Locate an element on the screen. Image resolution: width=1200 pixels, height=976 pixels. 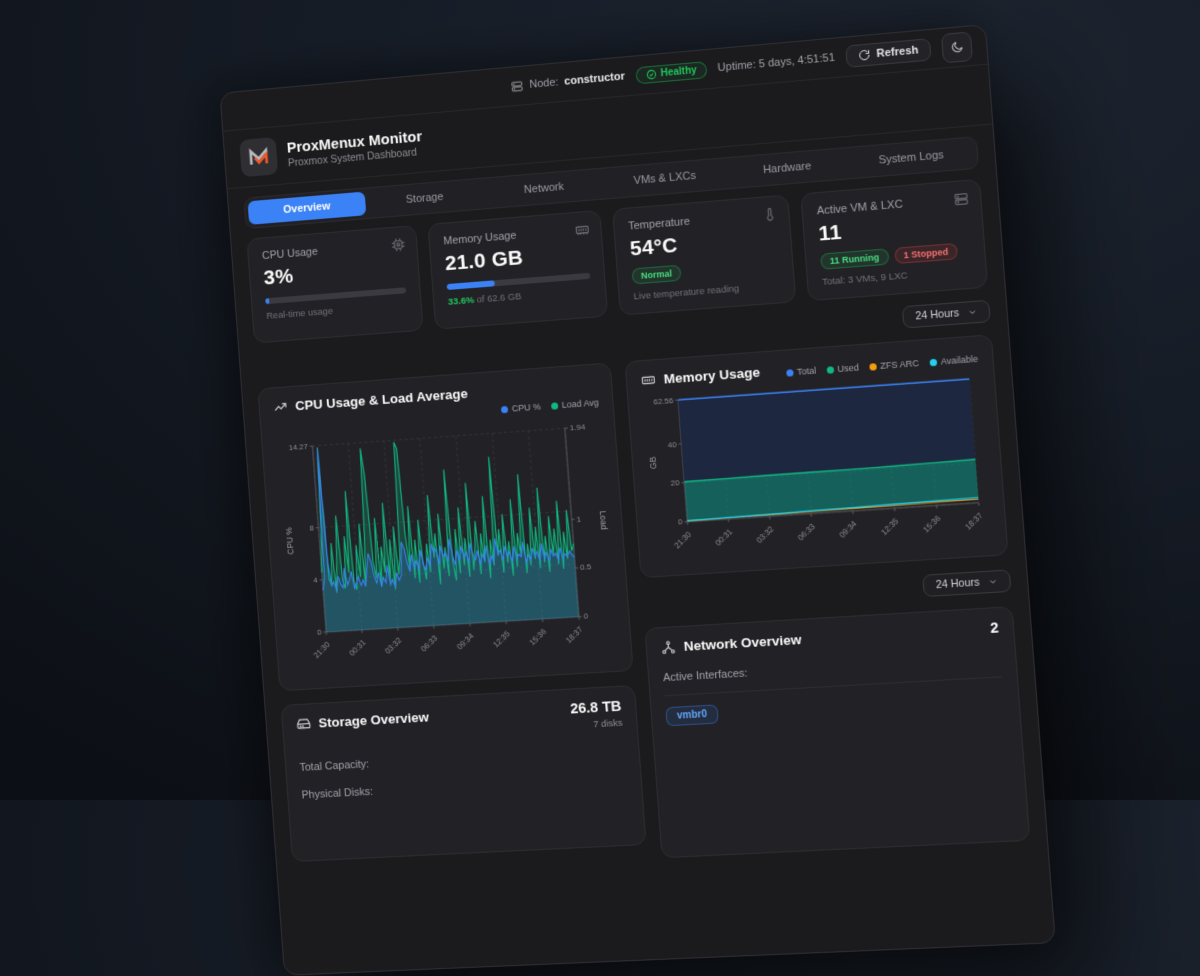
server-stack-icon is located at coordinates (961, 199).